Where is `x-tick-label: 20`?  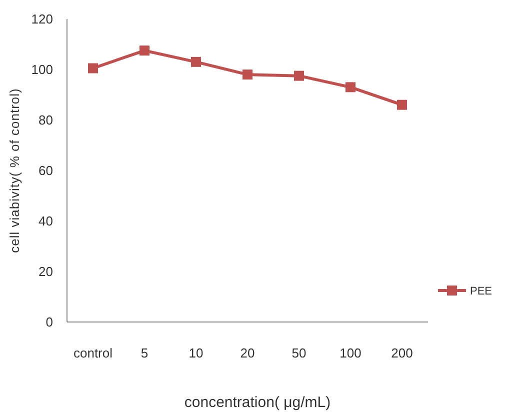
x-tick-label: 20 is located at coordinates (247, 353).